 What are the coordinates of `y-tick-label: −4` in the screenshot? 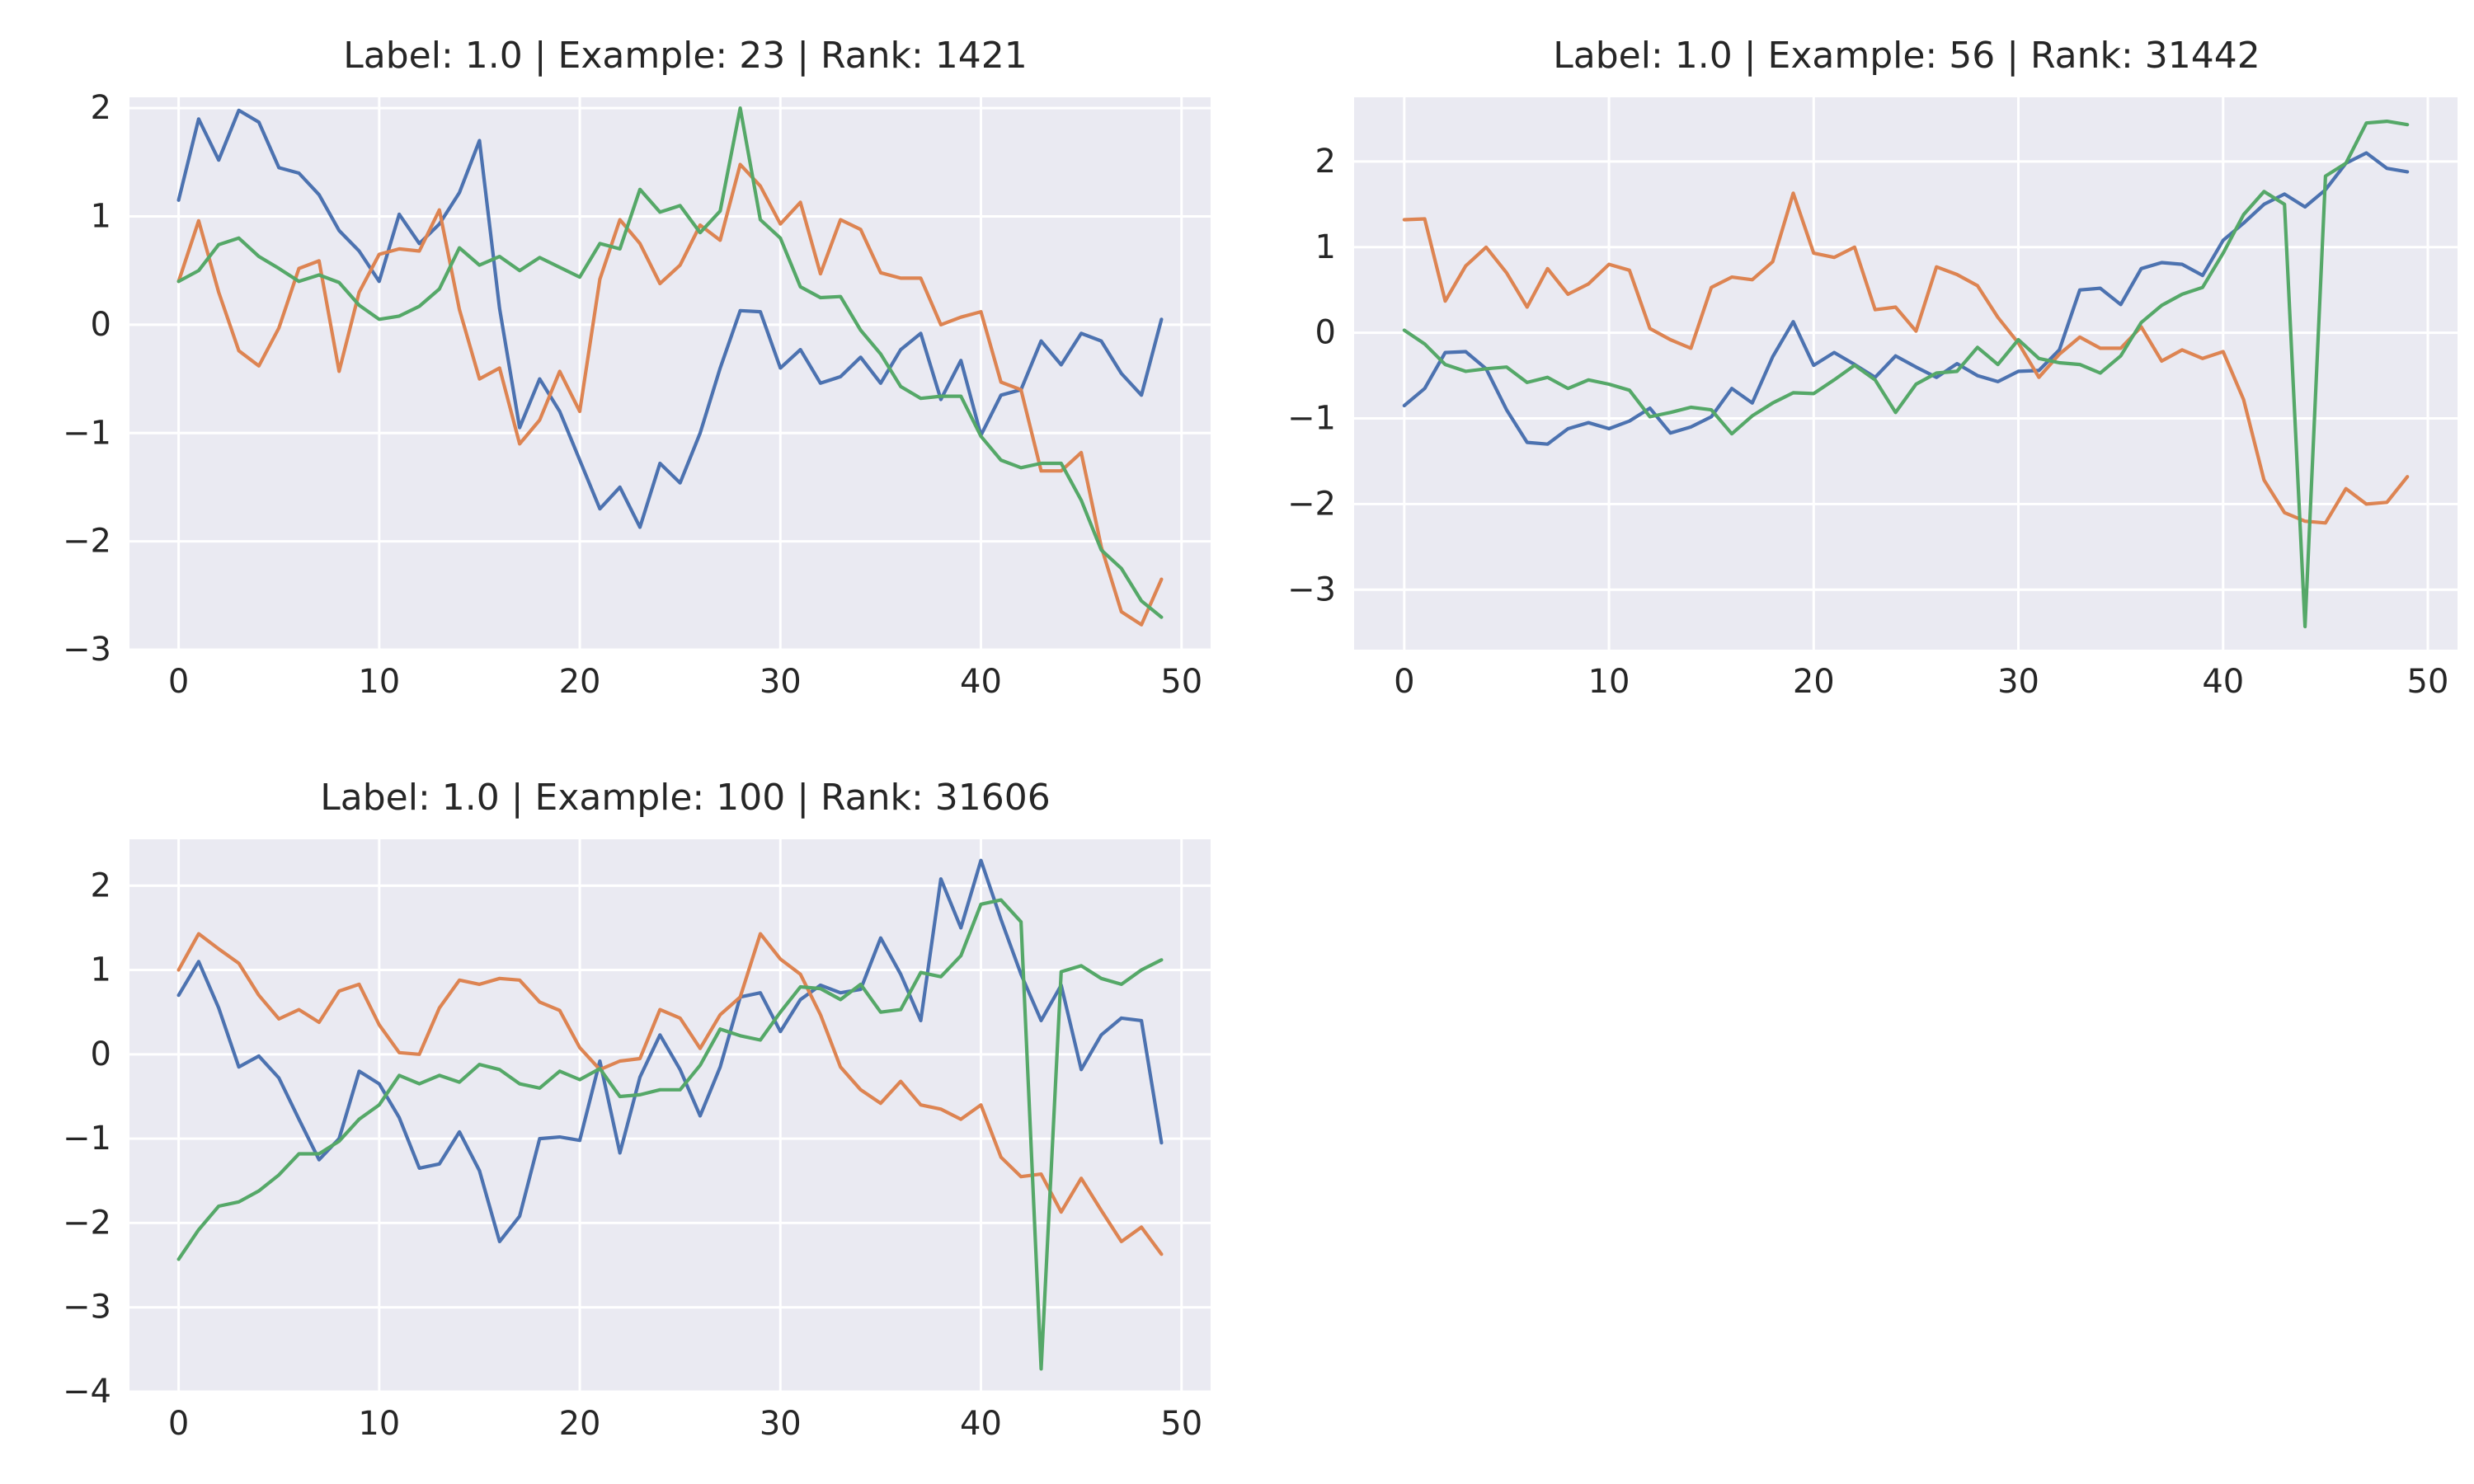 It's located at (87, 1392).